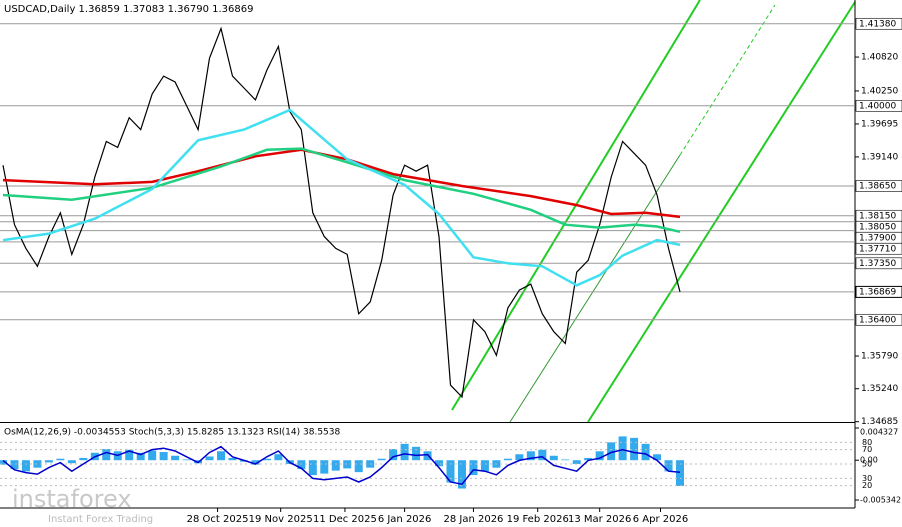 This screenshot has width=902, height=527. Describe the element at coordinates (345, 519) in the screenshot. I see `x-tick-label: 11 Dec 2025` at that location.